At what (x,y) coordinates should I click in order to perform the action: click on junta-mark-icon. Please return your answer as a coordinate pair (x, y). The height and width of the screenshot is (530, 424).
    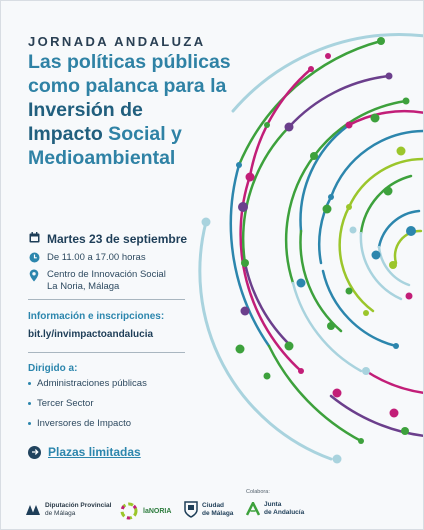
    Looking at the image, I should click on (253, 509).